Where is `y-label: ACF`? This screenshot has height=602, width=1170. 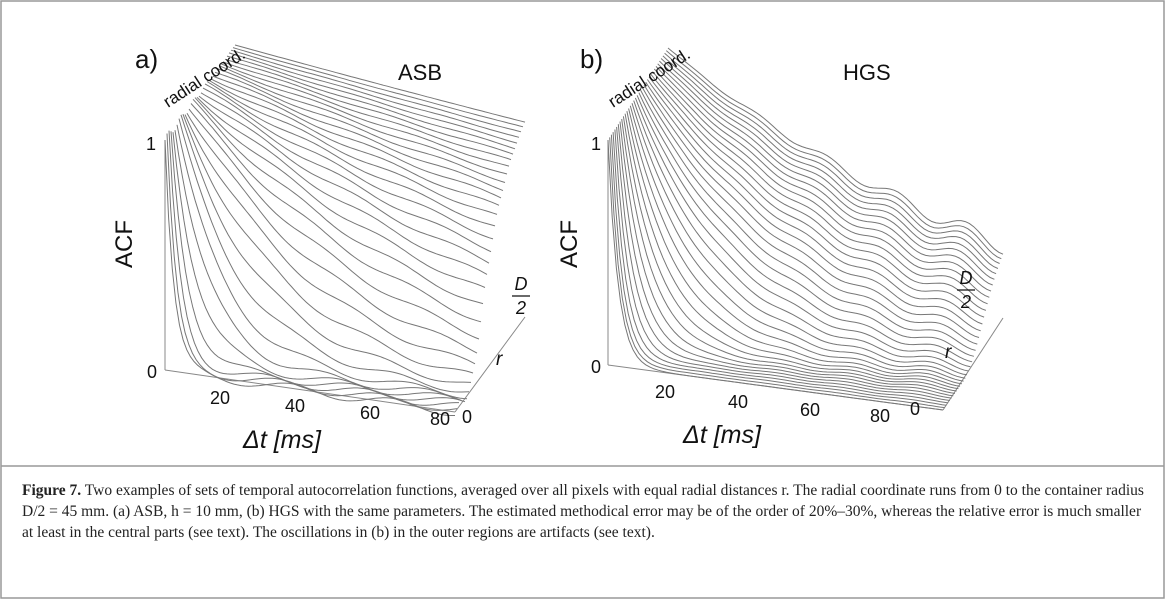 y-label: ACF is located at coordinates (569, 244).